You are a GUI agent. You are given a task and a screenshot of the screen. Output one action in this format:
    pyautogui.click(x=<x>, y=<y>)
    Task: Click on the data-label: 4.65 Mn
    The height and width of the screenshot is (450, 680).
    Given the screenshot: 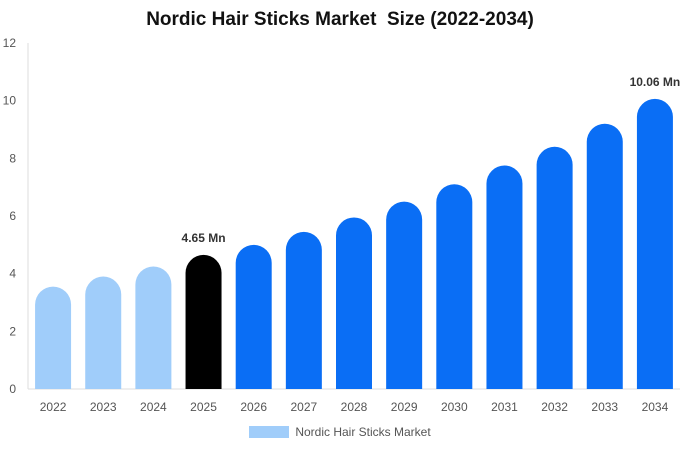 What is the action you would take?
    pyautogui.click(x=204, y=238)
    